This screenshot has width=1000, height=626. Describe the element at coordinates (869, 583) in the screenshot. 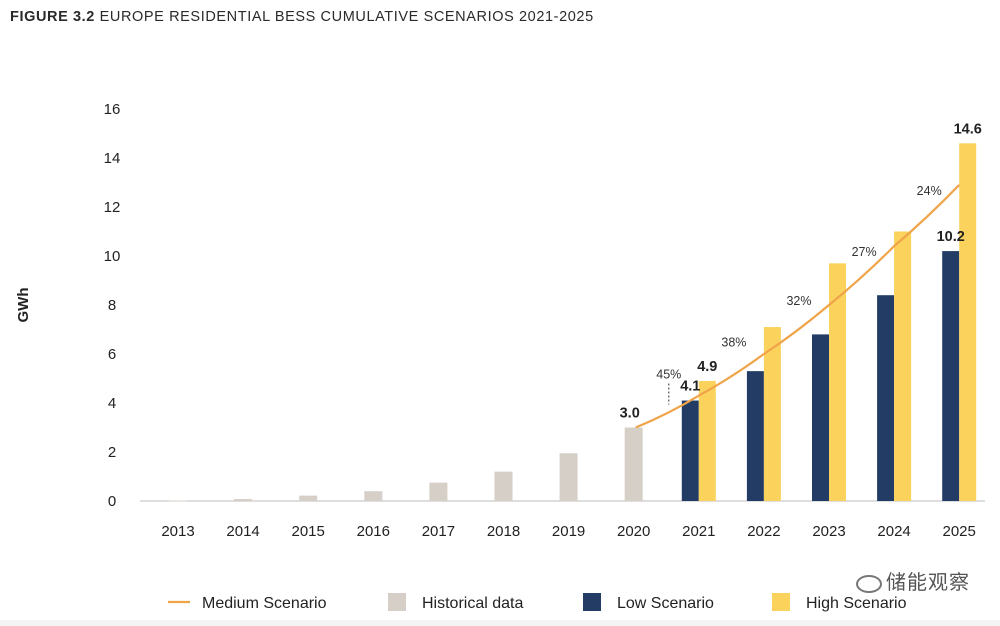

I see `wechat-icon` at that location.